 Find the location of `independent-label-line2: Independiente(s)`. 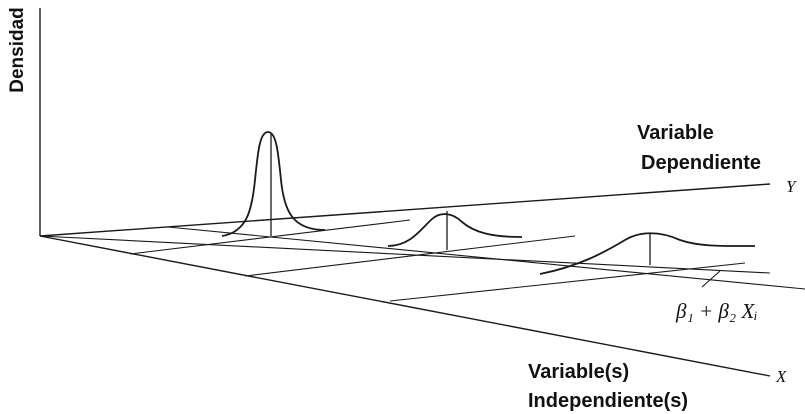

independent-label-line2: Independiente(s) is located at coordinates (608, 401).